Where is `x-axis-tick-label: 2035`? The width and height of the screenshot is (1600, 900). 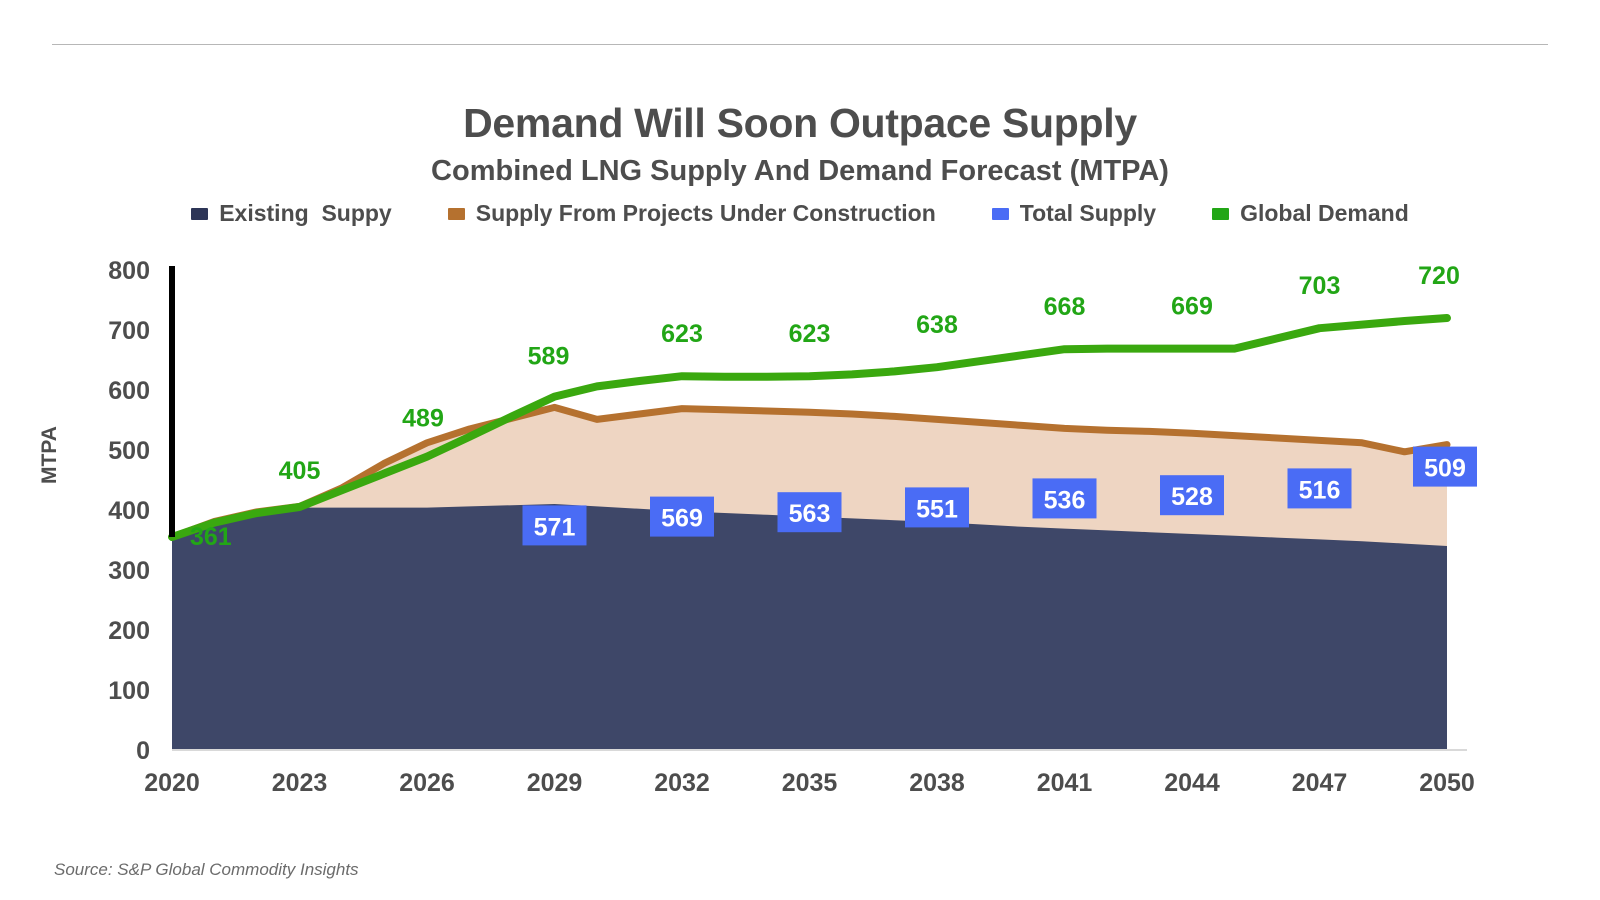 x-axis-tick-label: 2035 is located at coordinates (810, 783).